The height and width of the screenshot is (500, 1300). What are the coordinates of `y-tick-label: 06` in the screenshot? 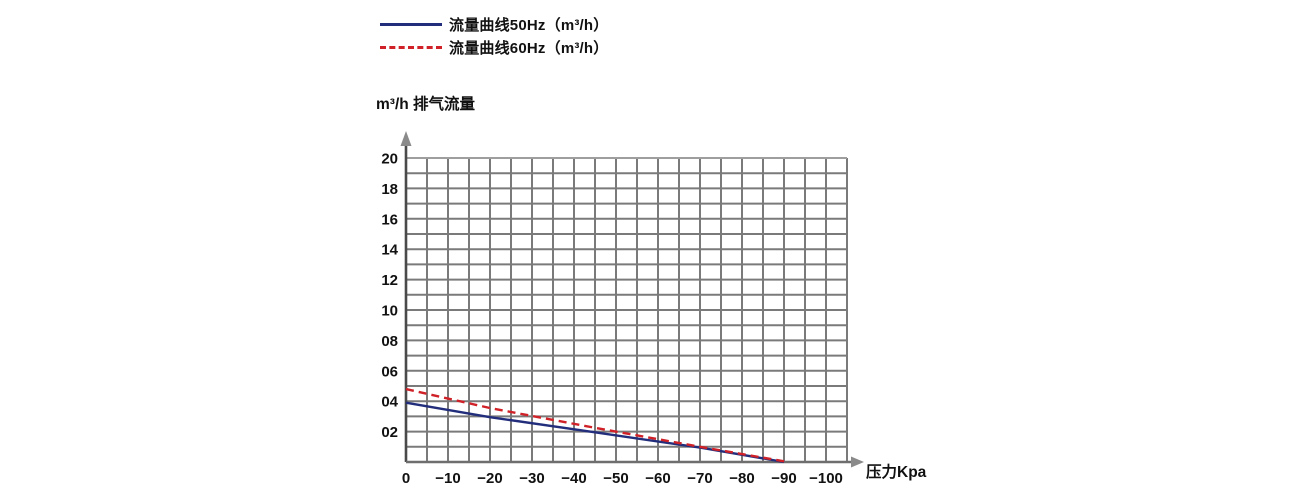 It's located at (389, 371).